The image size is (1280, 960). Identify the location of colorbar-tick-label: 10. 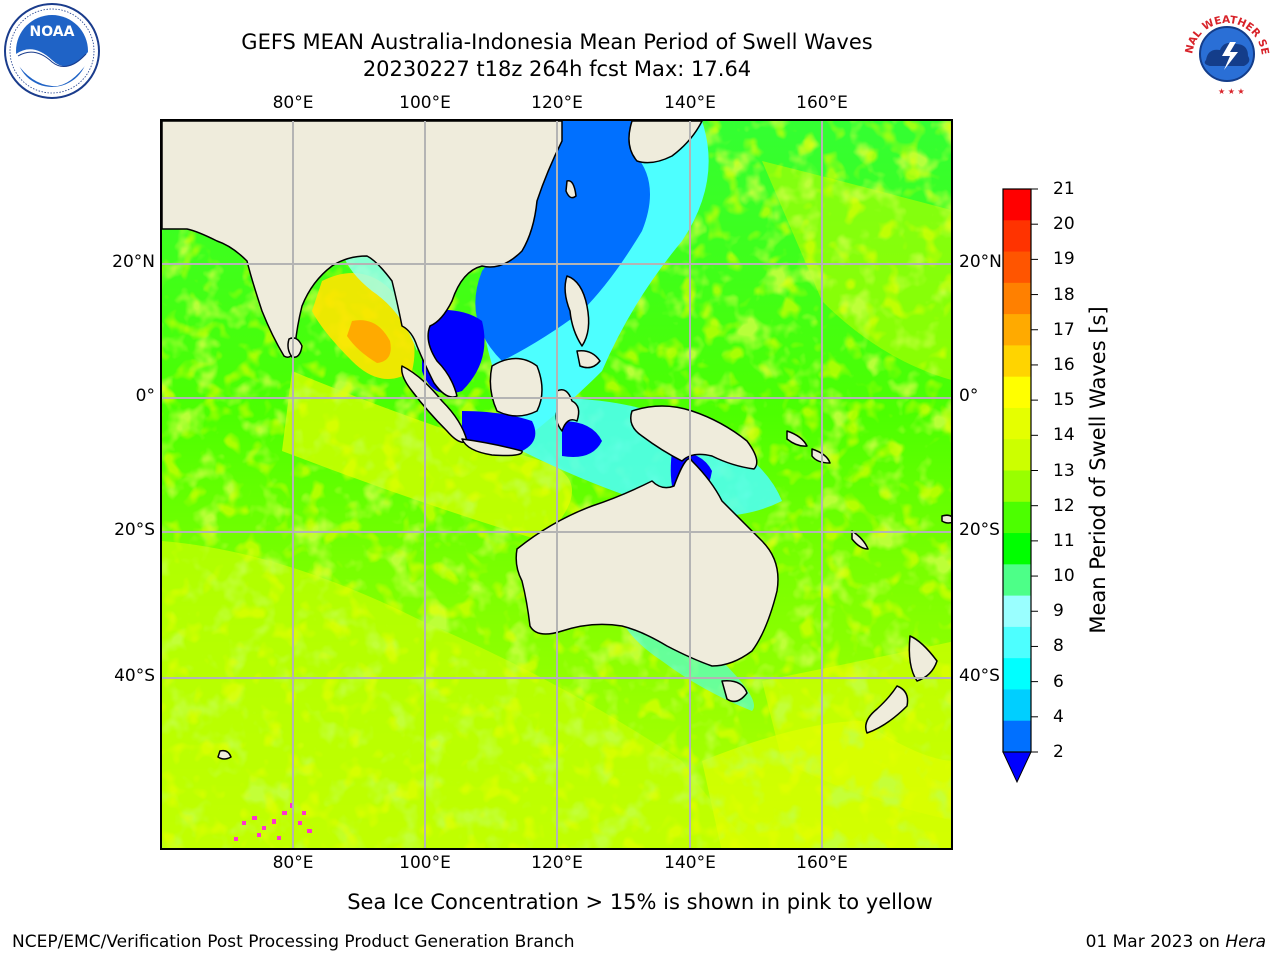
(1064, 576).